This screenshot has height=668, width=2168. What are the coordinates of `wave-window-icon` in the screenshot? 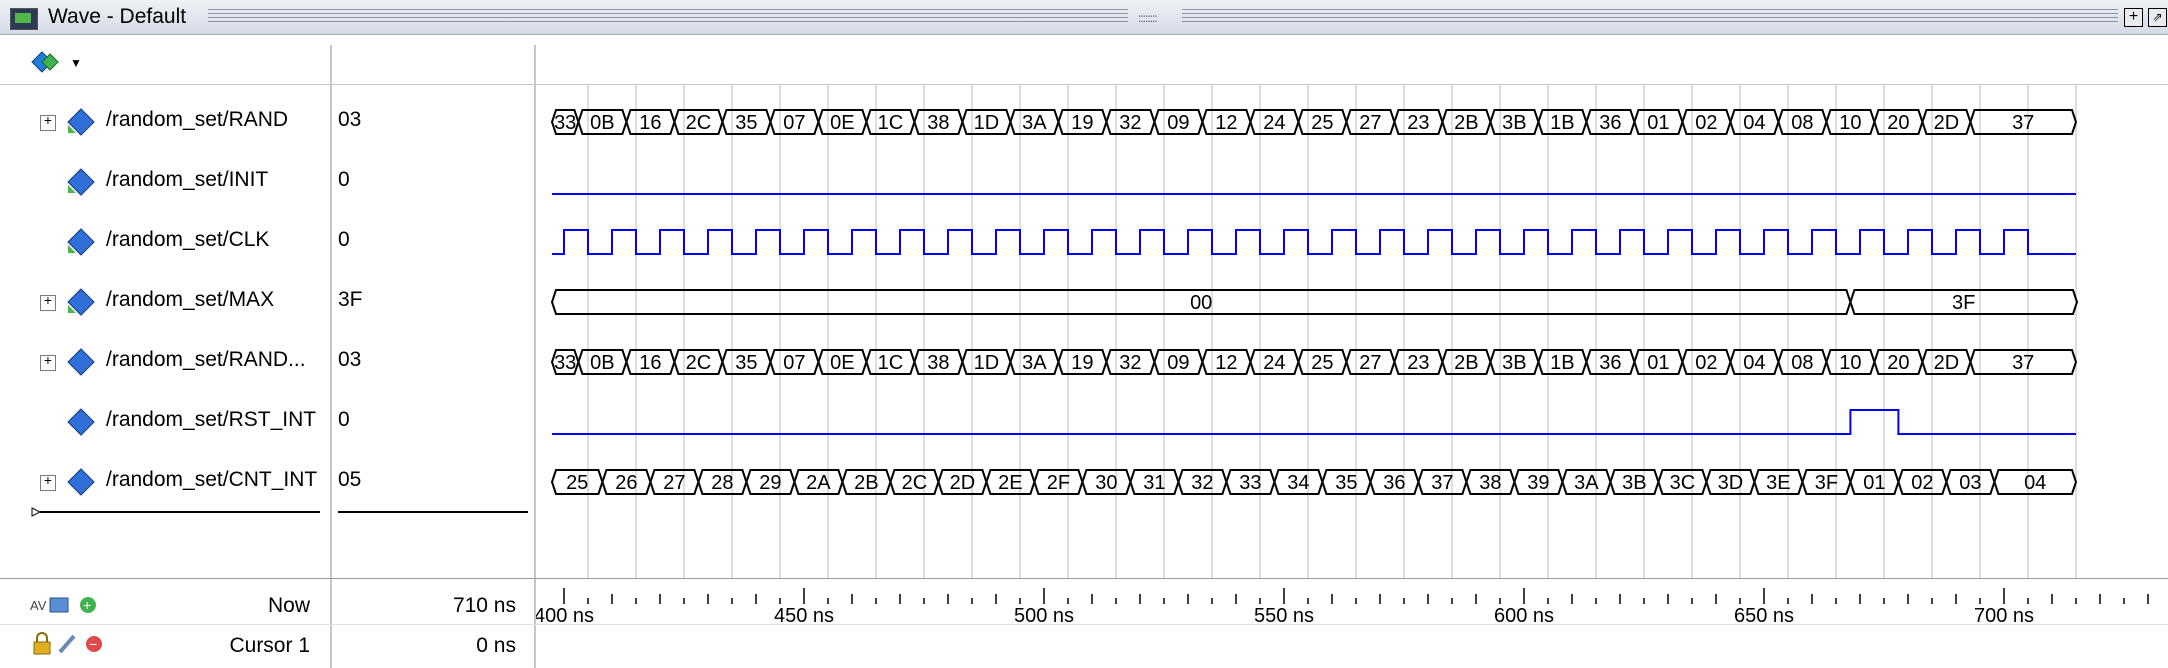 It's located at (24, 19).